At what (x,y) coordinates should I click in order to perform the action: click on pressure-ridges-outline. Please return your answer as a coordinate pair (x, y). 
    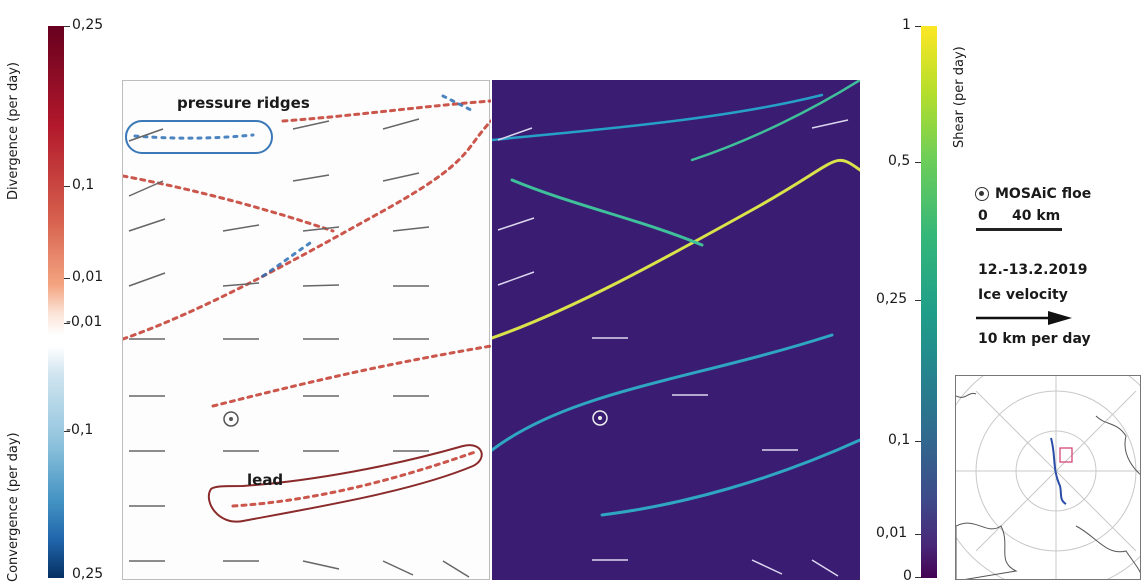
    Looking at the image, I should click on (199, 137).